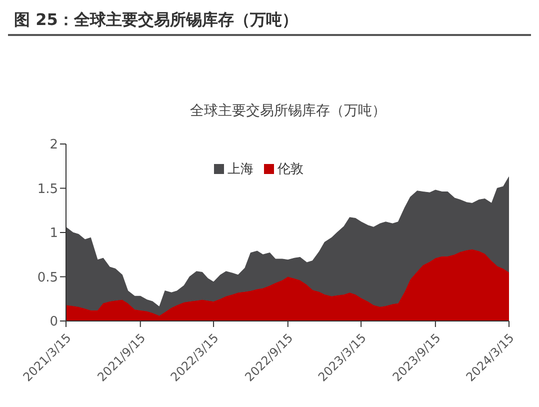 This screenshot has height=407, width=539. Describe the element at coordinates (54, 322) in the screenshot. I see `y-tick-label: 0` at that location.